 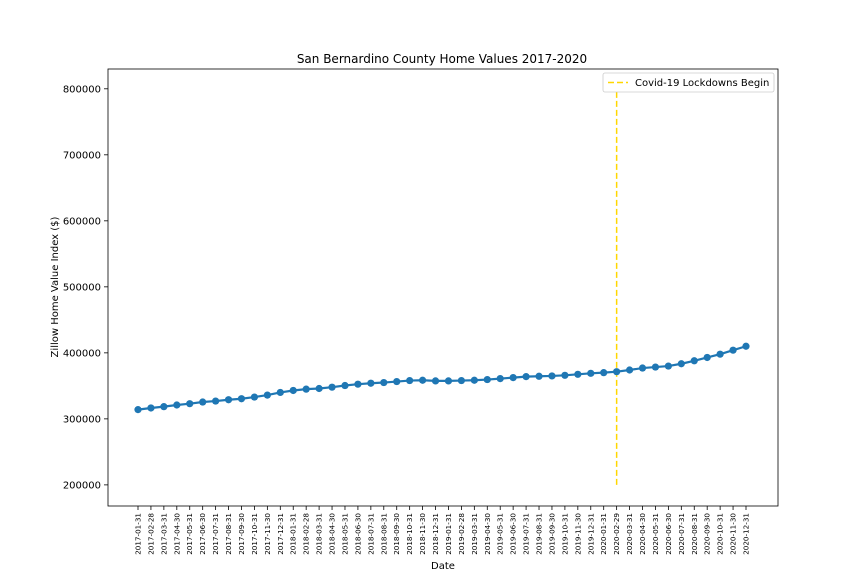 What do you see at coordinates (332, 534) in the screenshot?
I see `x-tick-label: 2018-04-30` at bounding box center [332, 534].